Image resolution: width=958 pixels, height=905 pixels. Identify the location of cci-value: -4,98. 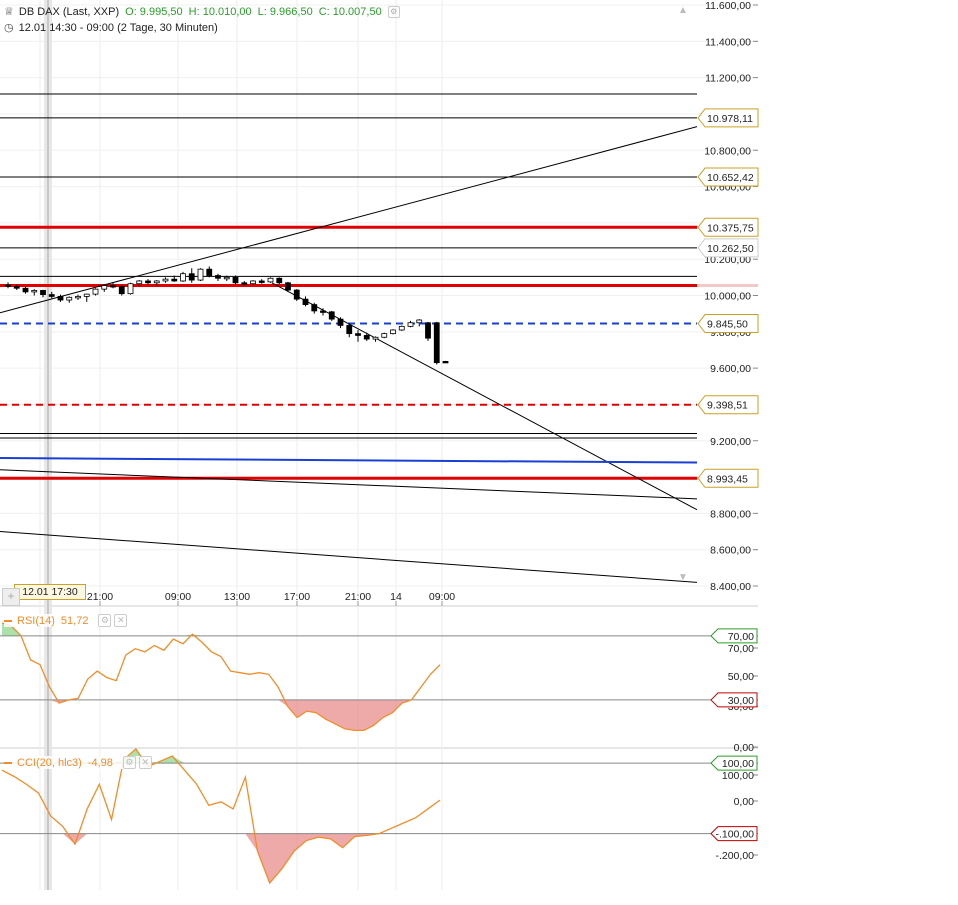
(100, 762).